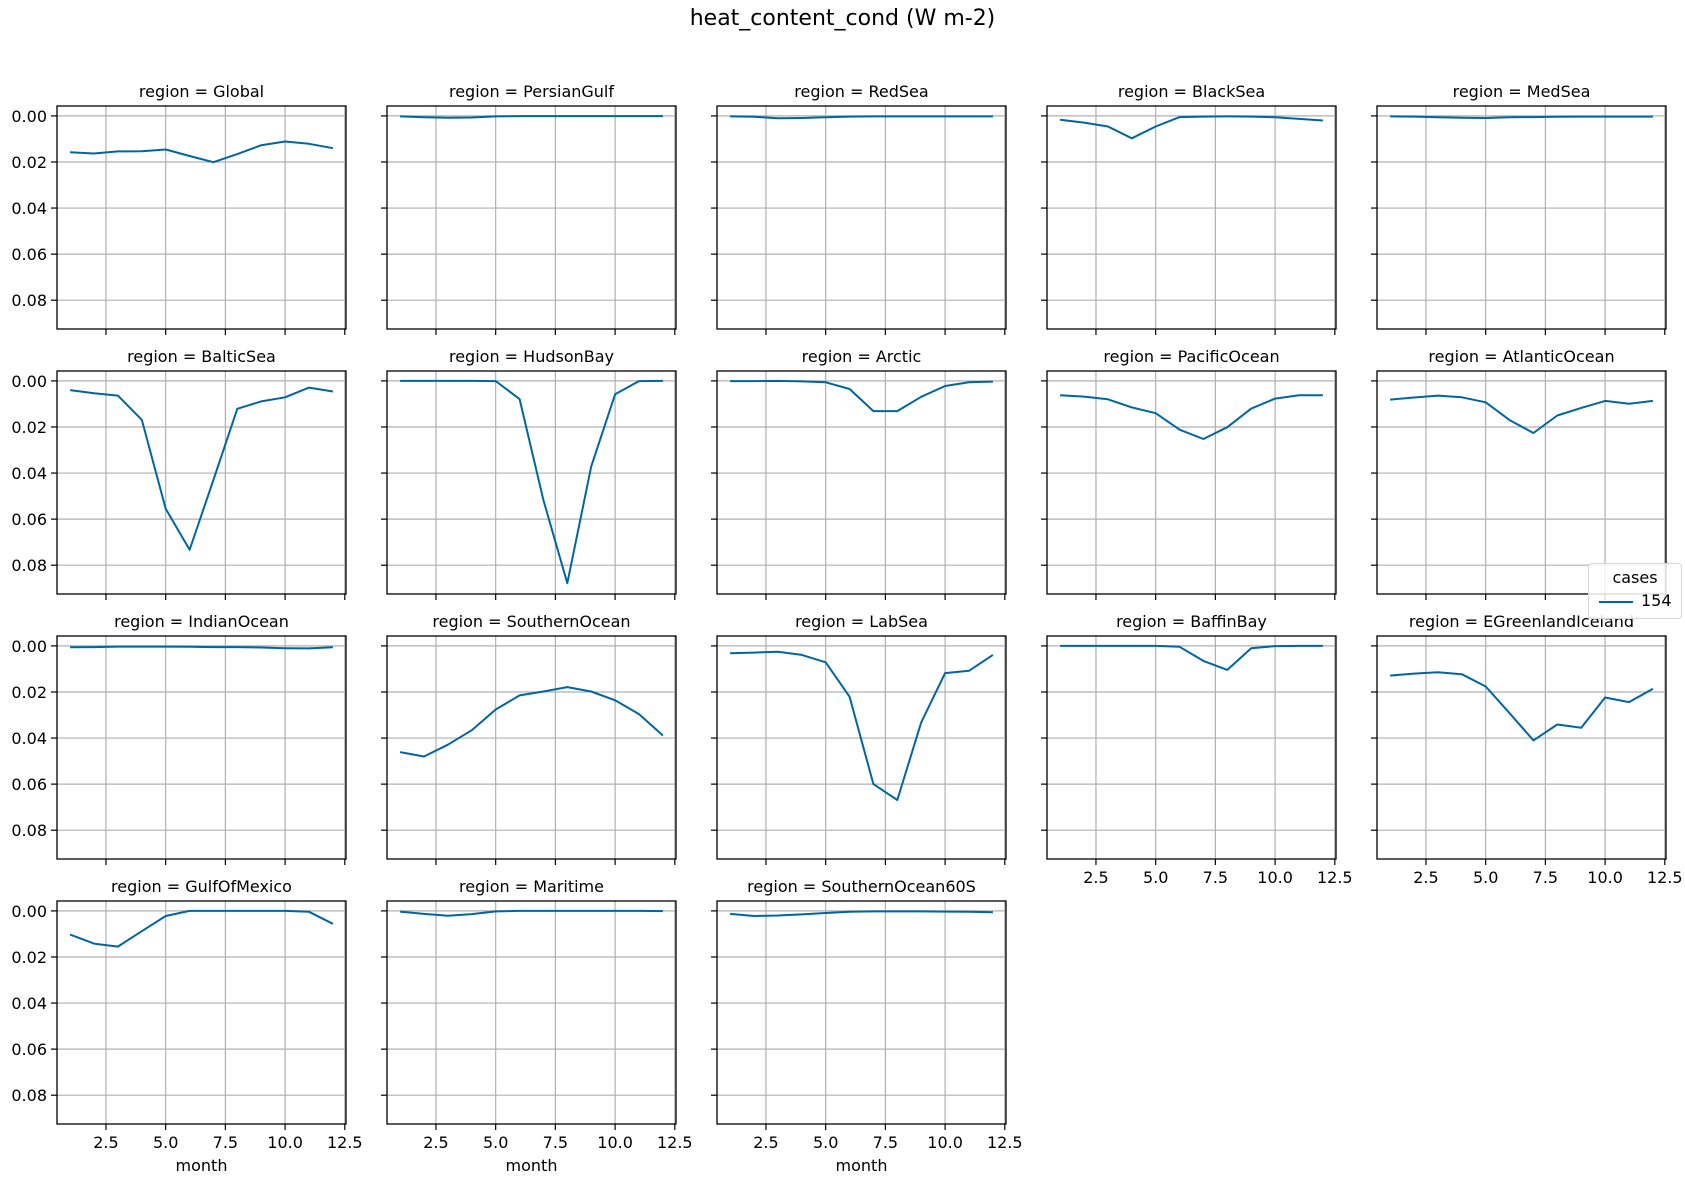 The height and width of the screenshot is (1178, 1685). I want to click on panel-title: region = IndianOcean, so click(201, 621).